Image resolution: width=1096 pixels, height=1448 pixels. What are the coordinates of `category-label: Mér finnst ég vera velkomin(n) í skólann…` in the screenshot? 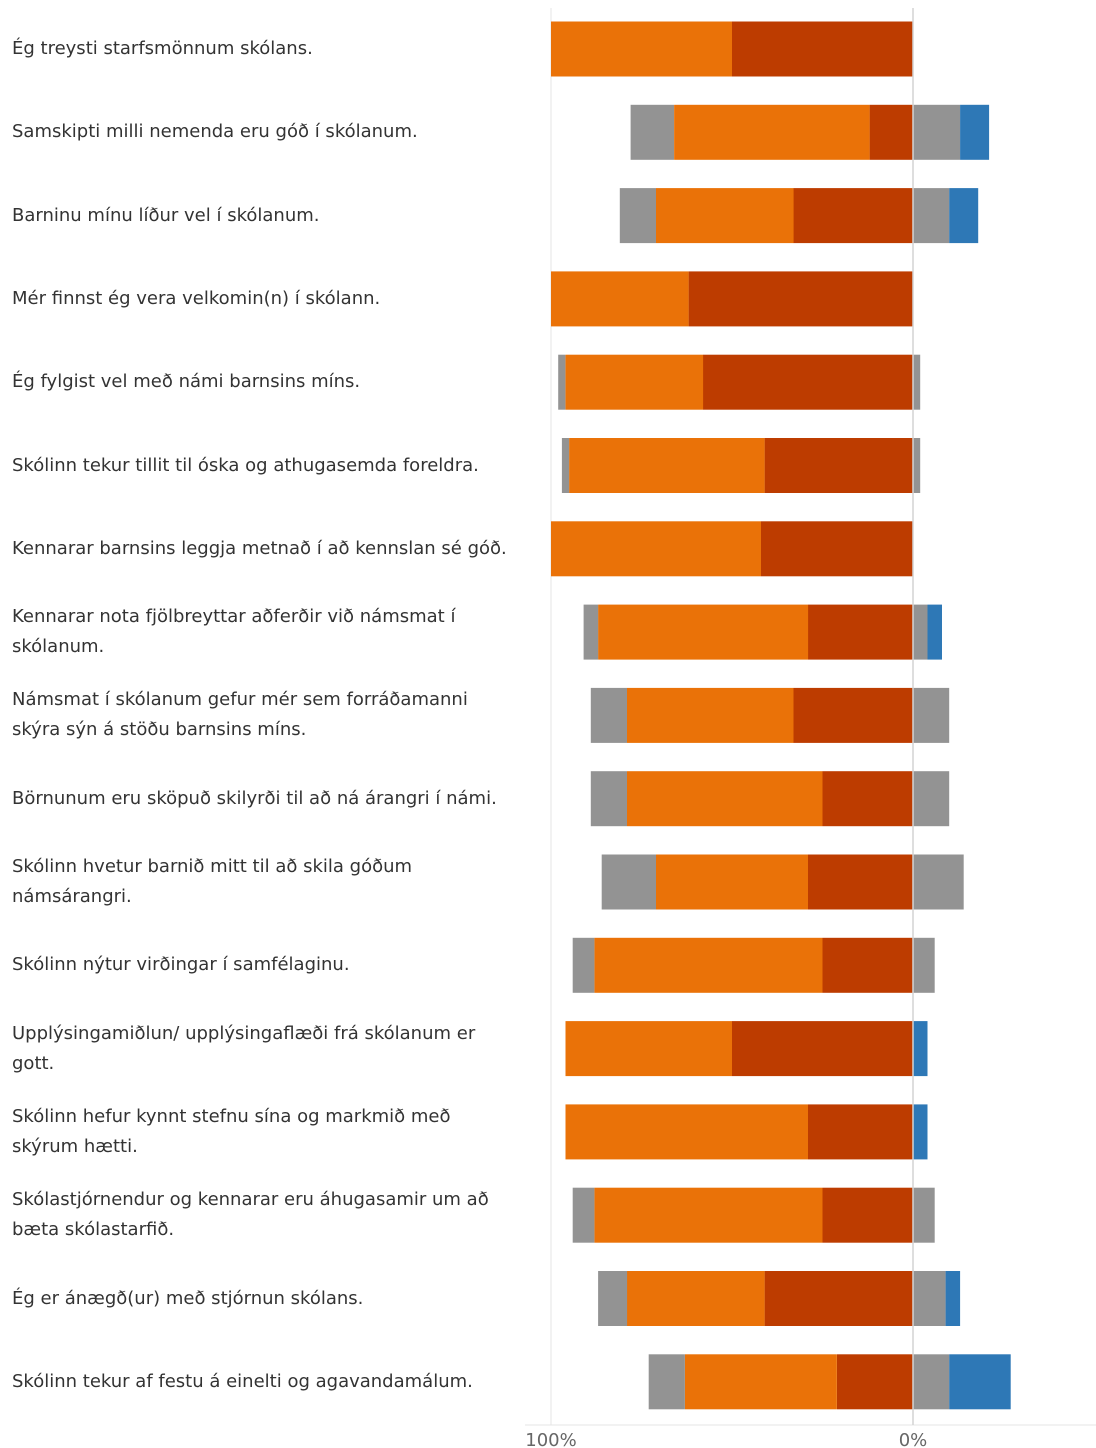 It's located at (196, 298).